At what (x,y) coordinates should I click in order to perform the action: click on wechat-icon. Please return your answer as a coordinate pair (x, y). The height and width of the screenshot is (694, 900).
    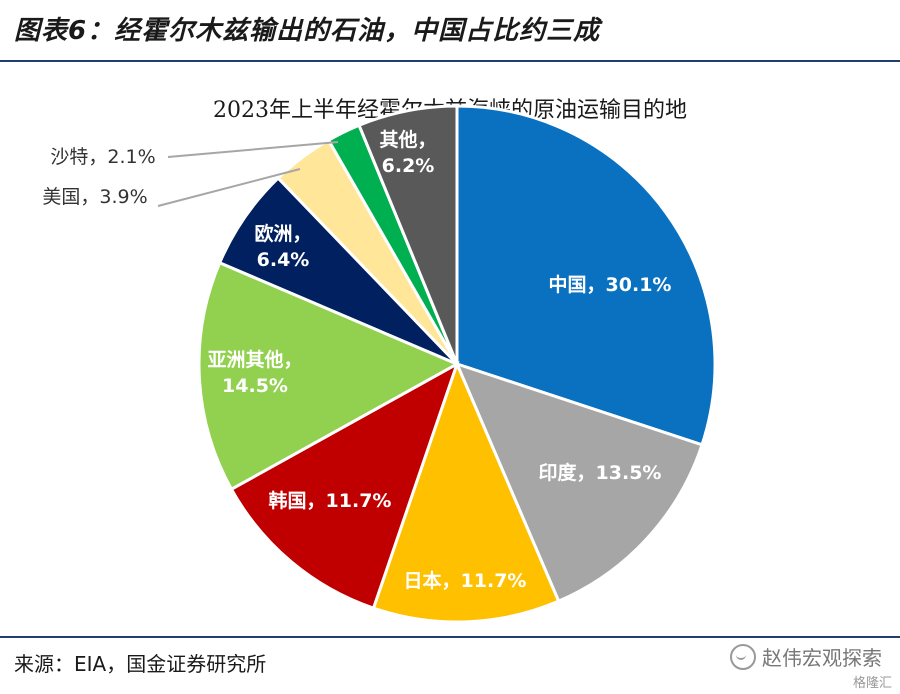
    Looking at the image, I should click on (743, 656).